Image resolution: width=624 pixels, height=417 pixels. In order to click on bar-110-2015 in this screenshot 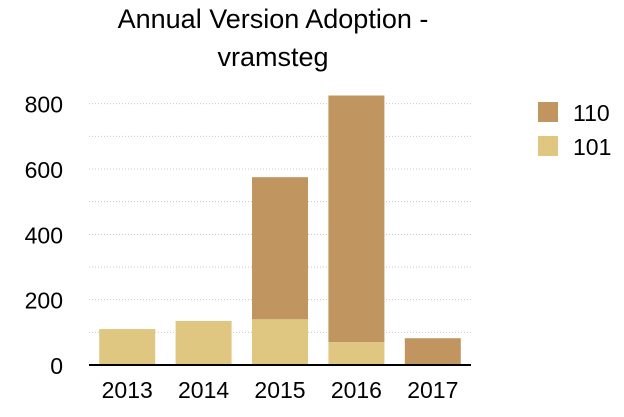, I will do `click(280, 248)`.